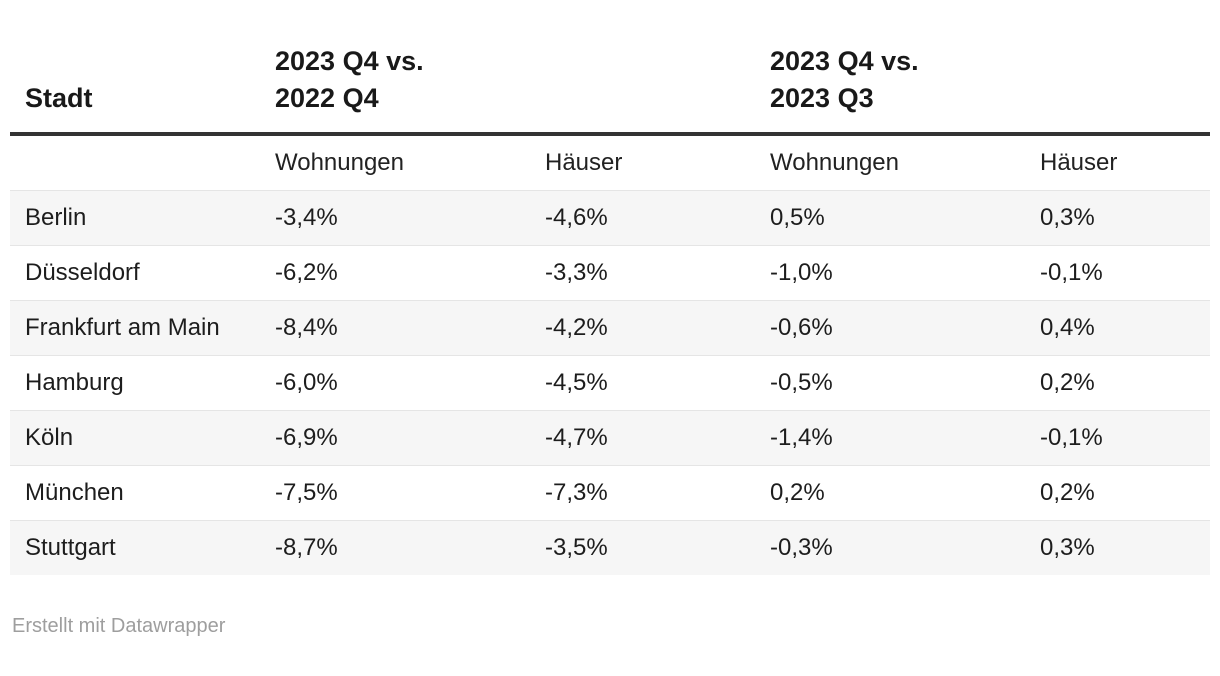 The image size is (1220, 676). Describe the element at coordinates (306, 492) in the screenshot. I see `value-cell: -7,5%` at that location.